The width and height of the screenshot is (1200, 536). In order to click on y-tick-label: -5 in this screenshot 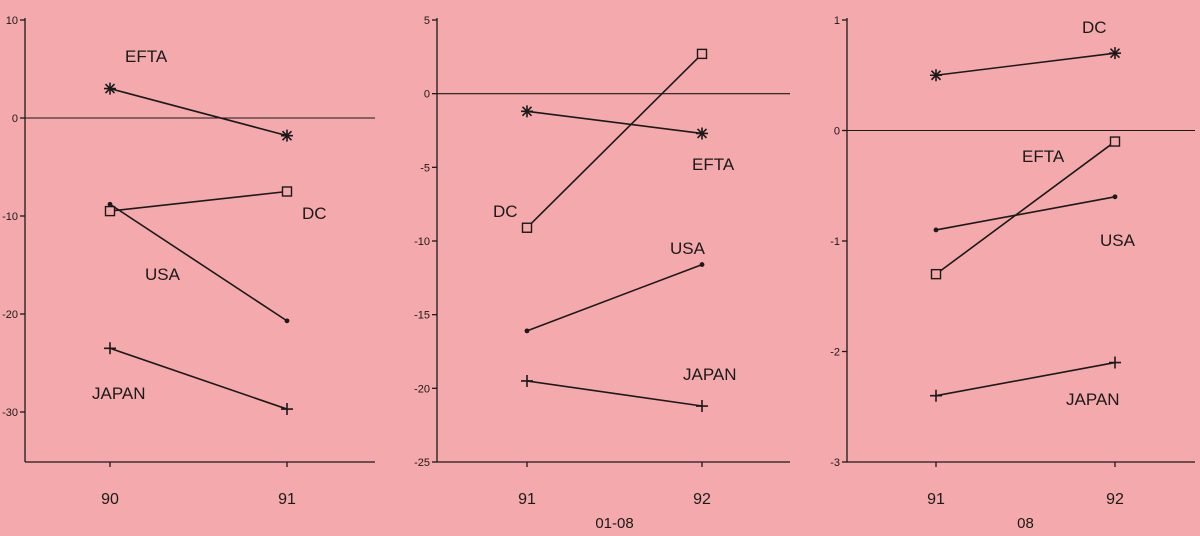, I will do `click(425, 168)`.